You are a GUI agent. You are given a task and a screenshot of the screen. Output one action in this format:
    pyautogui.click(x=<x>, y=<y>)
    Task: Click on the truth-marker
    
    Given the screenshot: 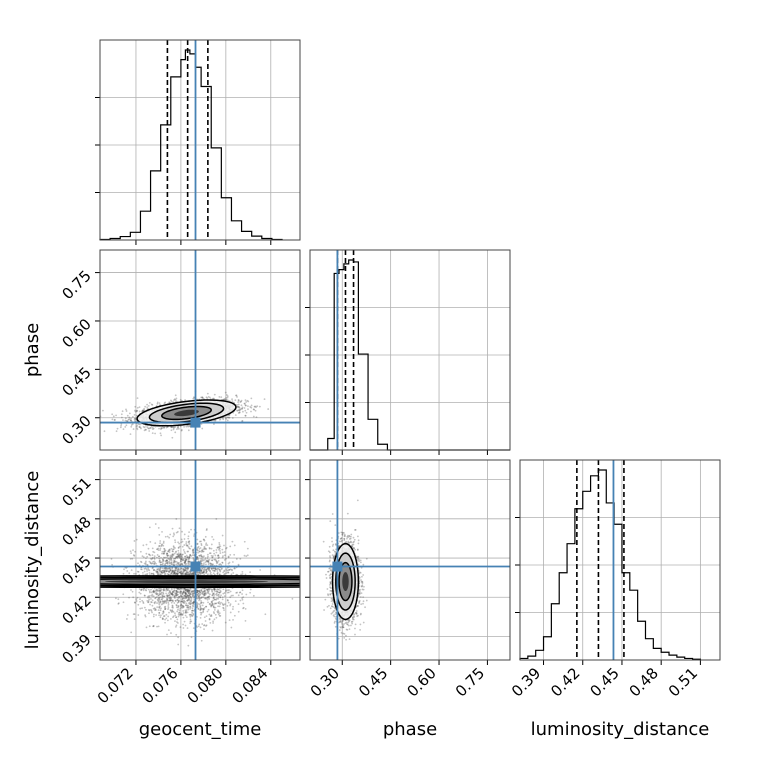 What is the action you would take?
    pyautogui.click(x=195, y=422)
    